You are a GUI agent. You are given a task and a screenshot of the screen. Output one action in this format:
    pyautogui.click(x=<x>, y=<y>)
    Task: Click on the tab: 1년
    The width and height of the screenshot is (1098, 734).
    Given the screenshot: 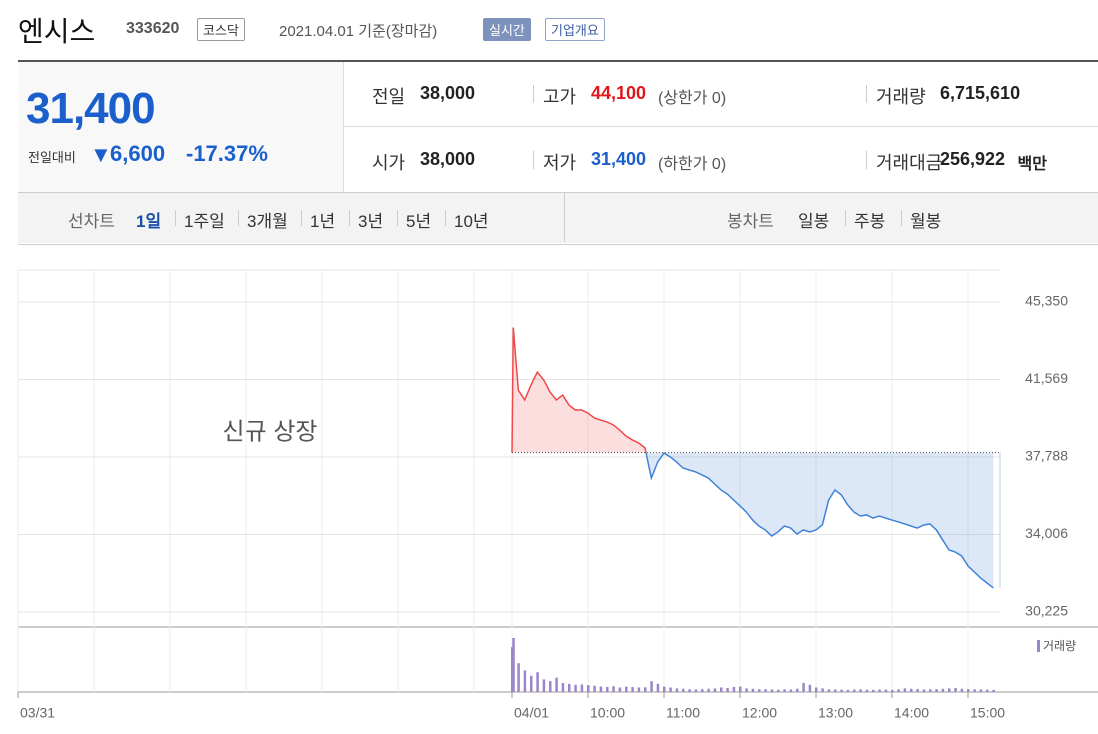 What is the action you would take?
    pyautogui.click(x=323, y=221)
    